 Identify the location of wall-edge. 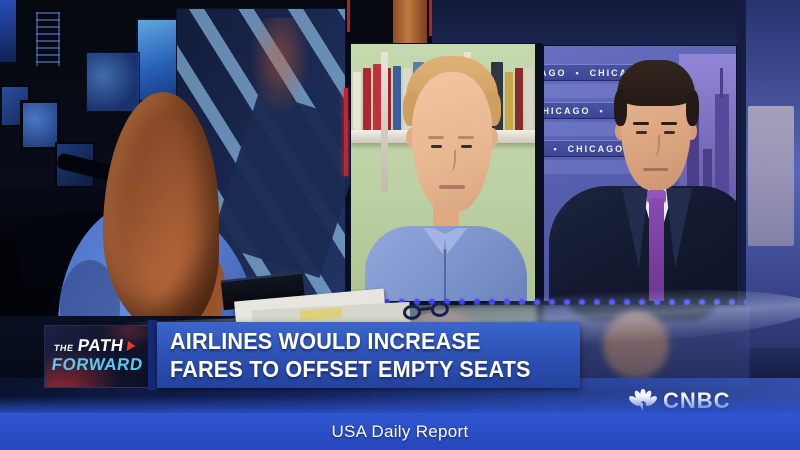
(741, 225).